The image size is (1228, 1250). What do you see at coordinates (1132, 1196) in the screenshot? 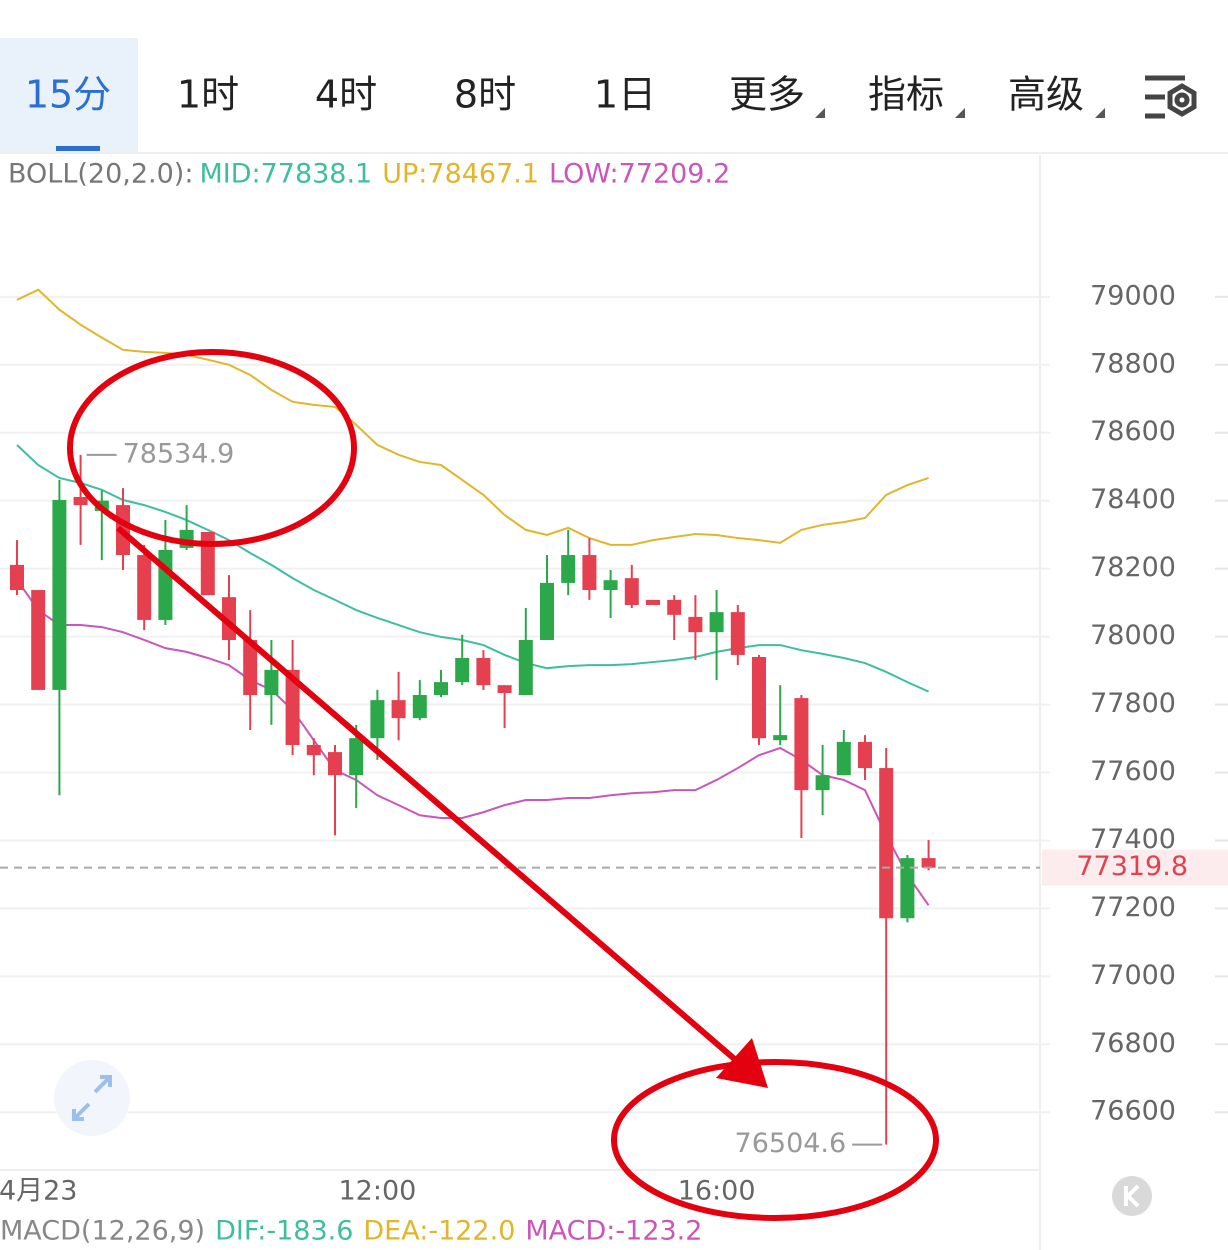
I see `collapse-icon` at bounding box center [1132, 1196].